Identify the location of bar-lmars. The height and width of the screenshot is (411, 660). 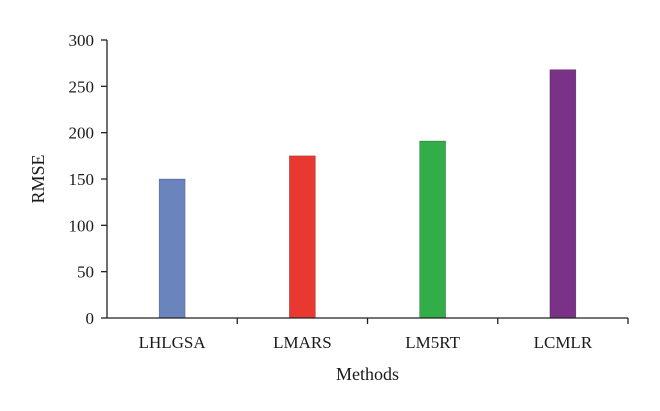
(302, 237).